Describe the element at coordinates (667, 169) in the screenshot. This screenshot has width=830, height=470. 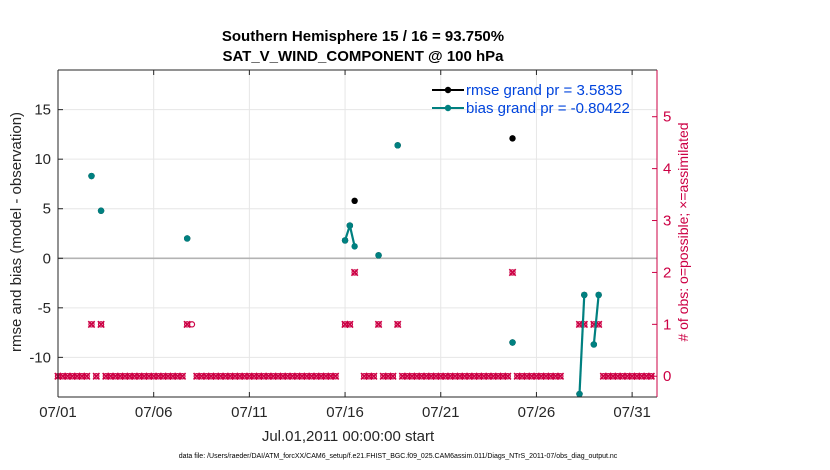
I see `y2-tick-label: 4` at that location.